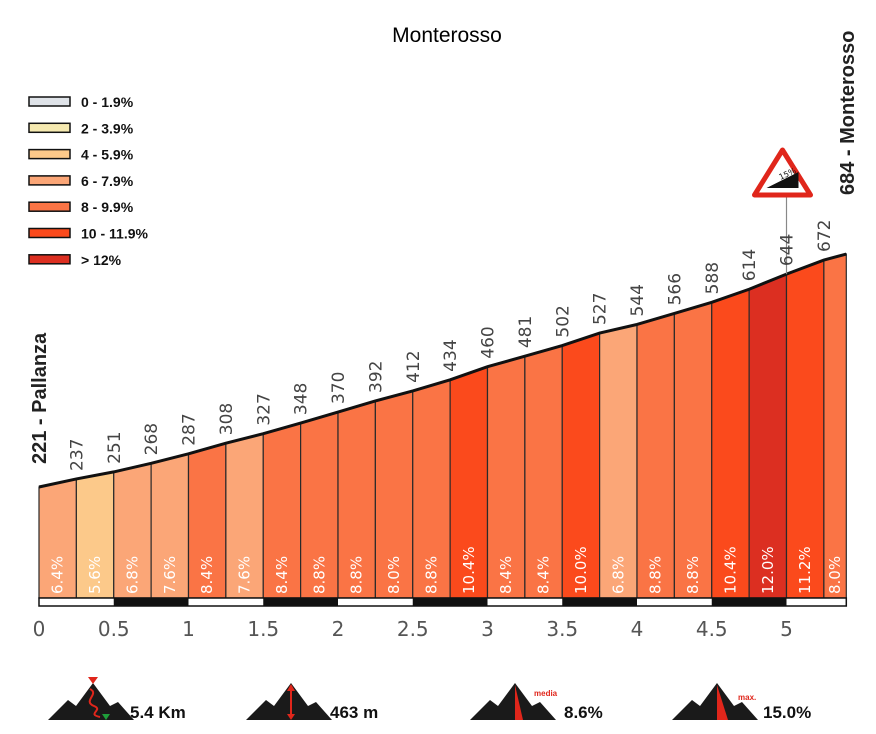  What do you see at coordinates (768, 570) in the screenshot?
I see `grade-label: 12.0%` at bounding box center [768, 570].